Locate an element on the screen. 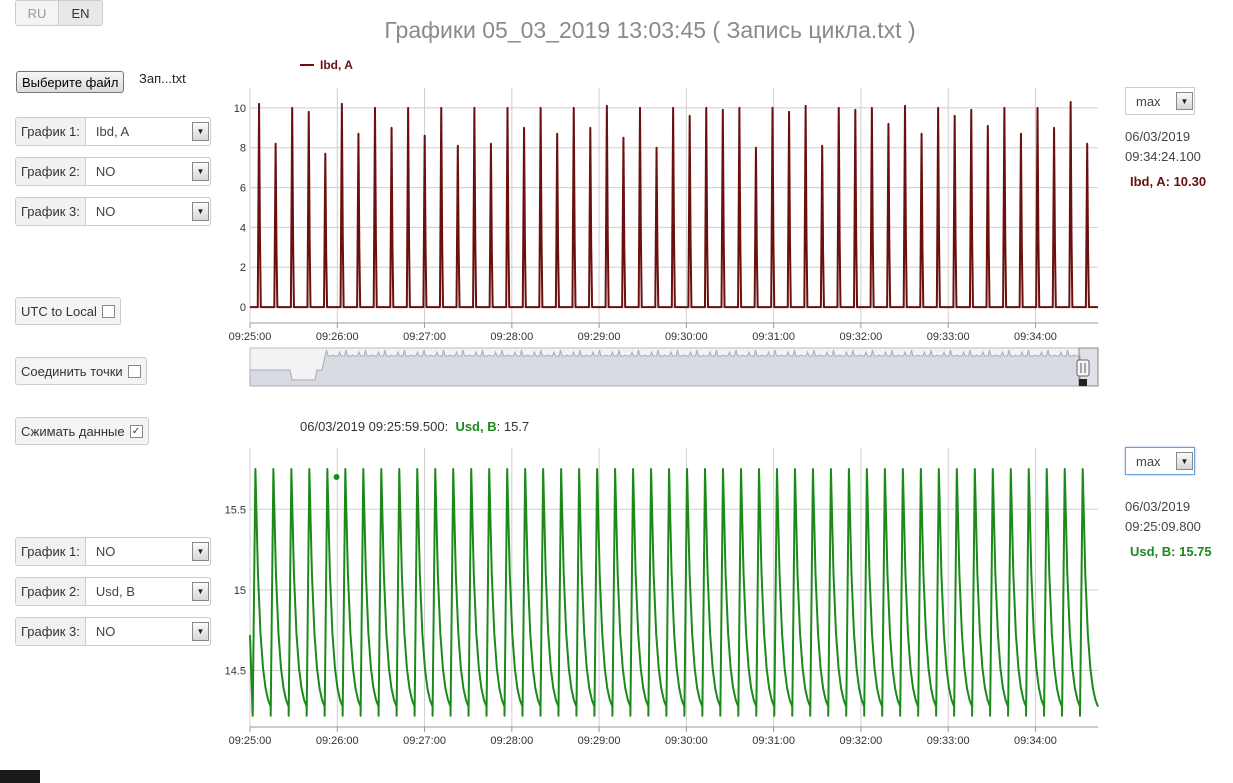 This screenshot has height=783, width=1233. y-tick-label: 15.5 is located at coordinates (235, 510).